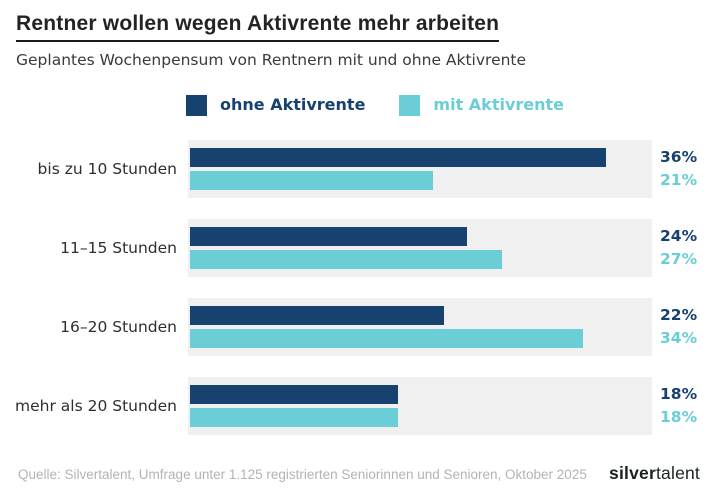  Describe the element at coordinates (107, 168) in the screenshot. I see `category-label: bis zu 10 Stunden` at that location.